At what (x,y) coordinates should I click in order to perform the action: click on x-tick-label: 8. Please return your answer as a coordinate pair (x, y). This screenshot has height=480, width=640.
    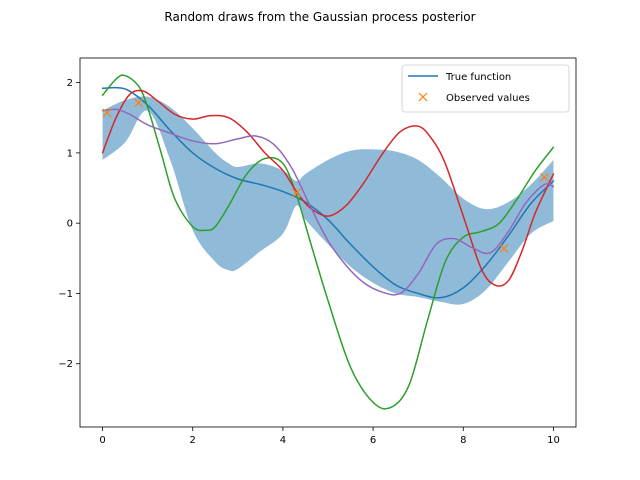
    Looking at the image, I should click on (463, 440).